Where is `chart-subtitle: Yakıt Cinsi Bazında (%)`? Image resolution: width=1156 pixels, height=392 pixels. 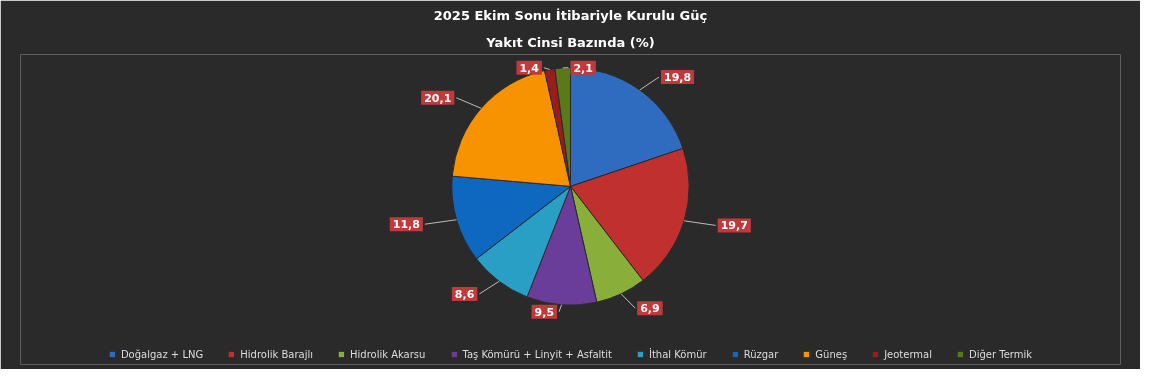 chart-subtitle: Yakıt Cinsi Bazında (%) is located at coordinates (570, 42).